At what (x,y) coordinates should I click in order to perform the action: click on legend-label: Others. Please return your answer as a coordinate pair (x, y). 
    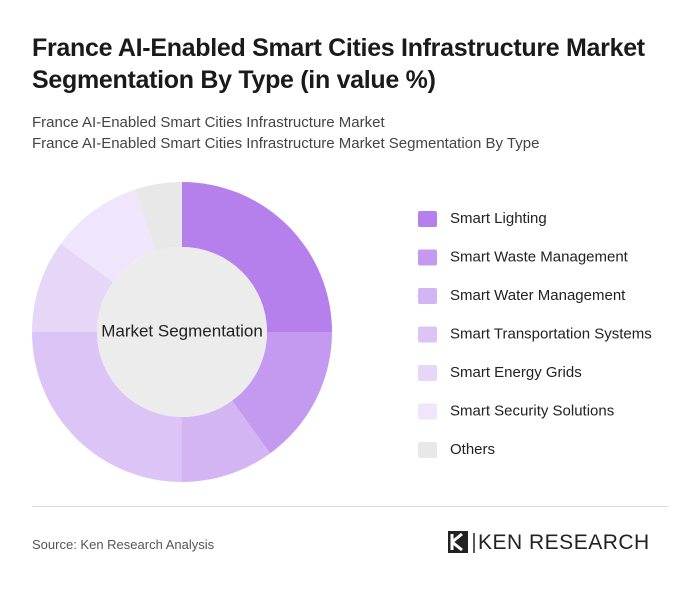
    Looking at the image, I should click on (472, 449).